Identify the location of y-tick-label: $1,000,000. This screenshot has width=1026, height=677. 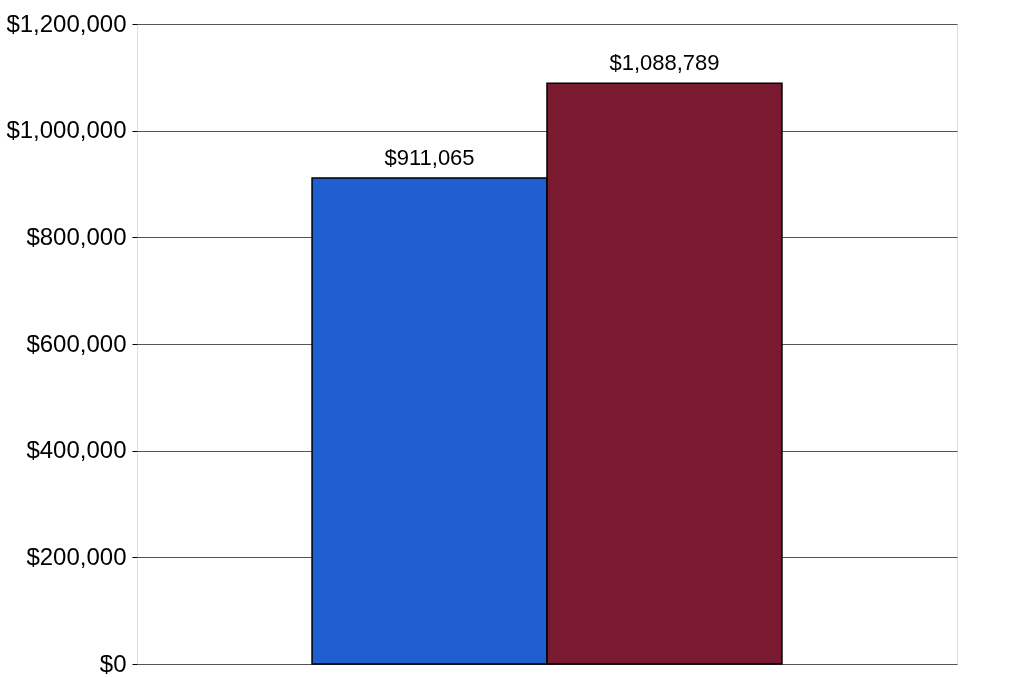
(66, 130).